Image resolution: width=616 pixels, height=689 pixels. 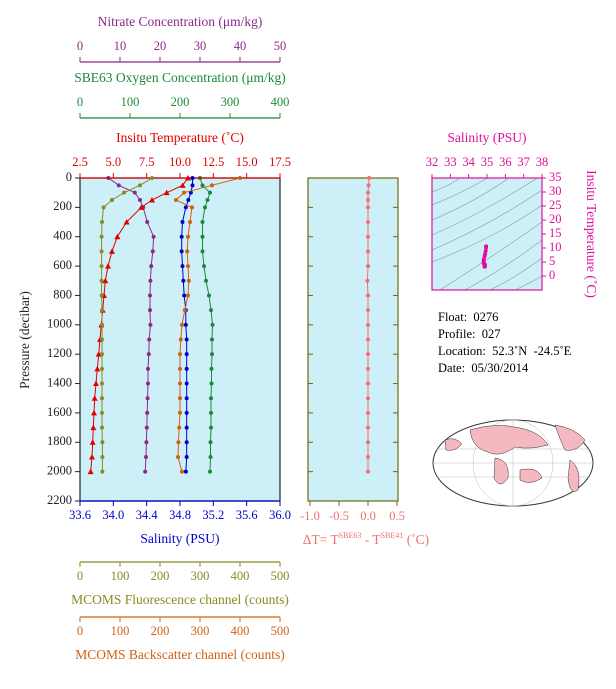 I want to click on x-axis-title: MCOMS Backscatter channel (counts), so click(x=180, y=654).